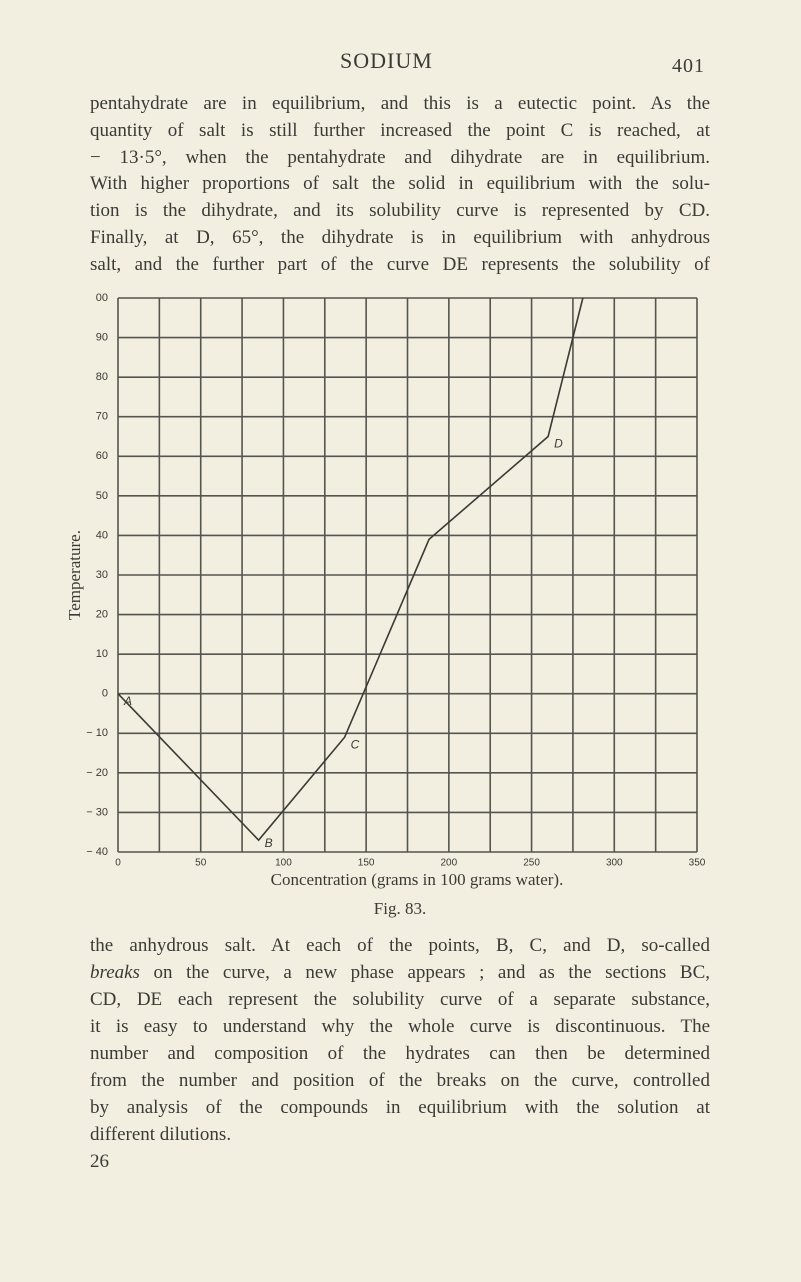  Describe the element at coordinates (127, 701) in the screenshot. I see `point-label: A` at that location.